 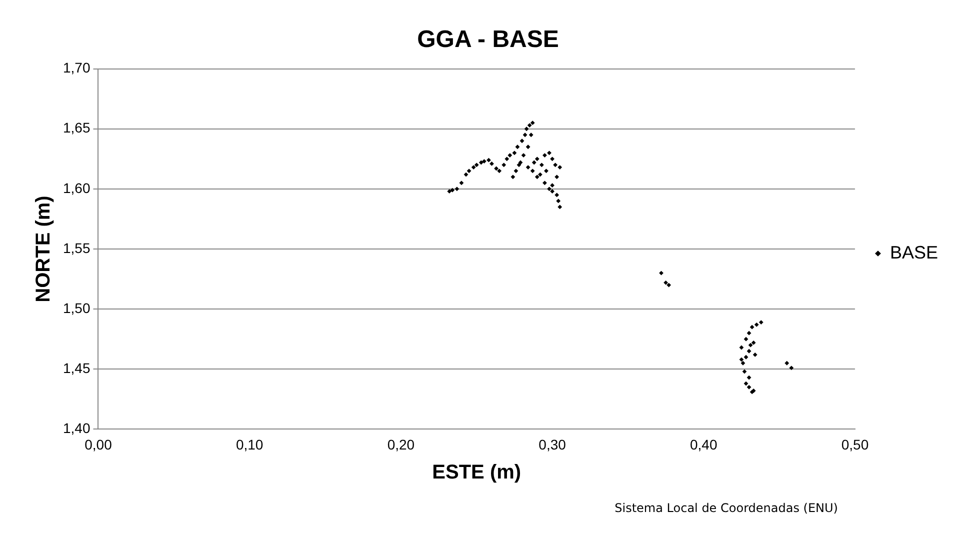 What do you see at coordinates (76, 248) in the screenshot?
I see `y-tick-label: 1,55` at bounding box center [76, 248].